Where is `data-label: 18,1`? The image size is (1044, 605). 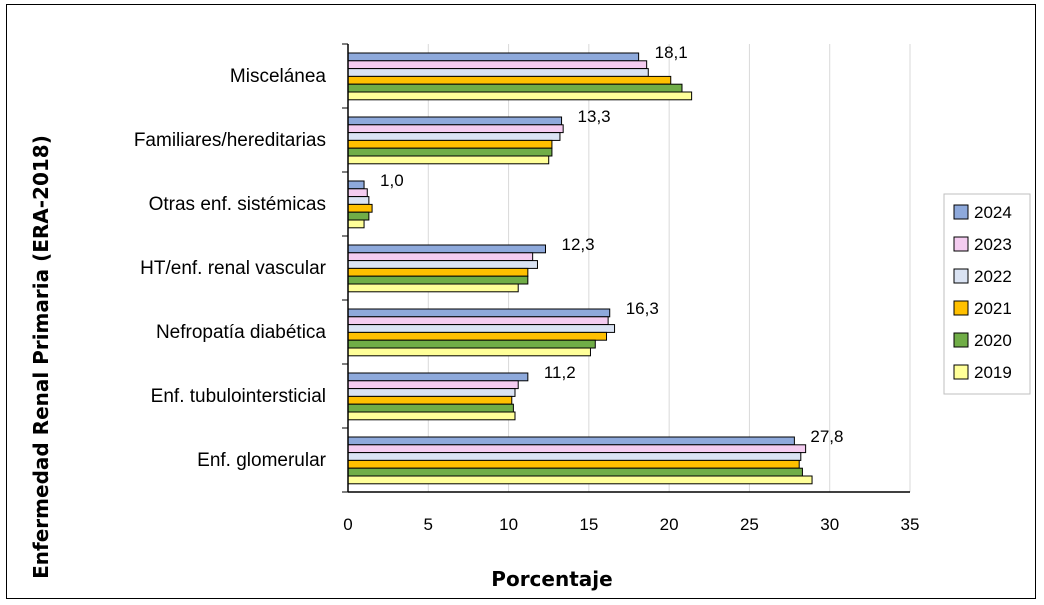 data-label: 18,1 is located at coordinates (671, 52).